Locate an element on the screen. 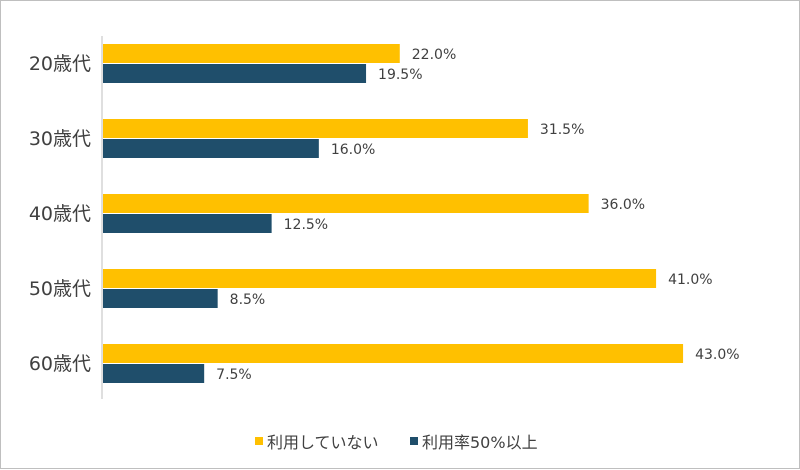 The image size is (800, 470). category-label: 50歳代 is located at coordinates (60, 289).